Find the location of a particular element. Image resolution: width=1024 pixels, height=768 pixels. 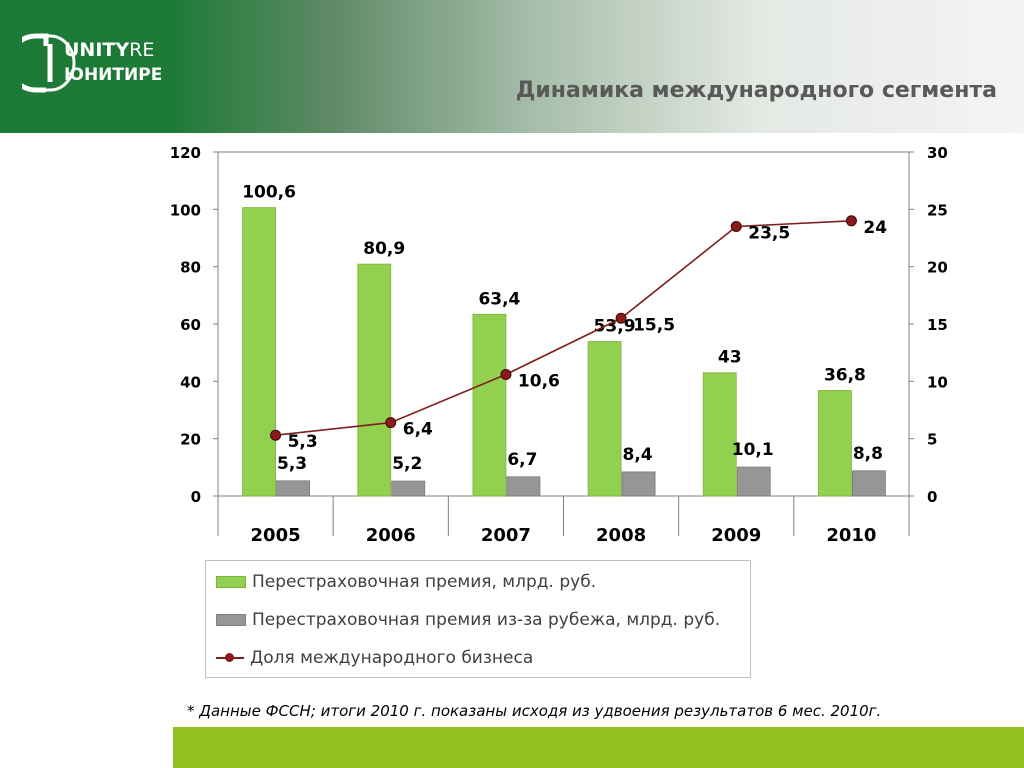

unity-re-logo: UNITYRE ЮНИТИРЕ is located at coordinates (92, 63).